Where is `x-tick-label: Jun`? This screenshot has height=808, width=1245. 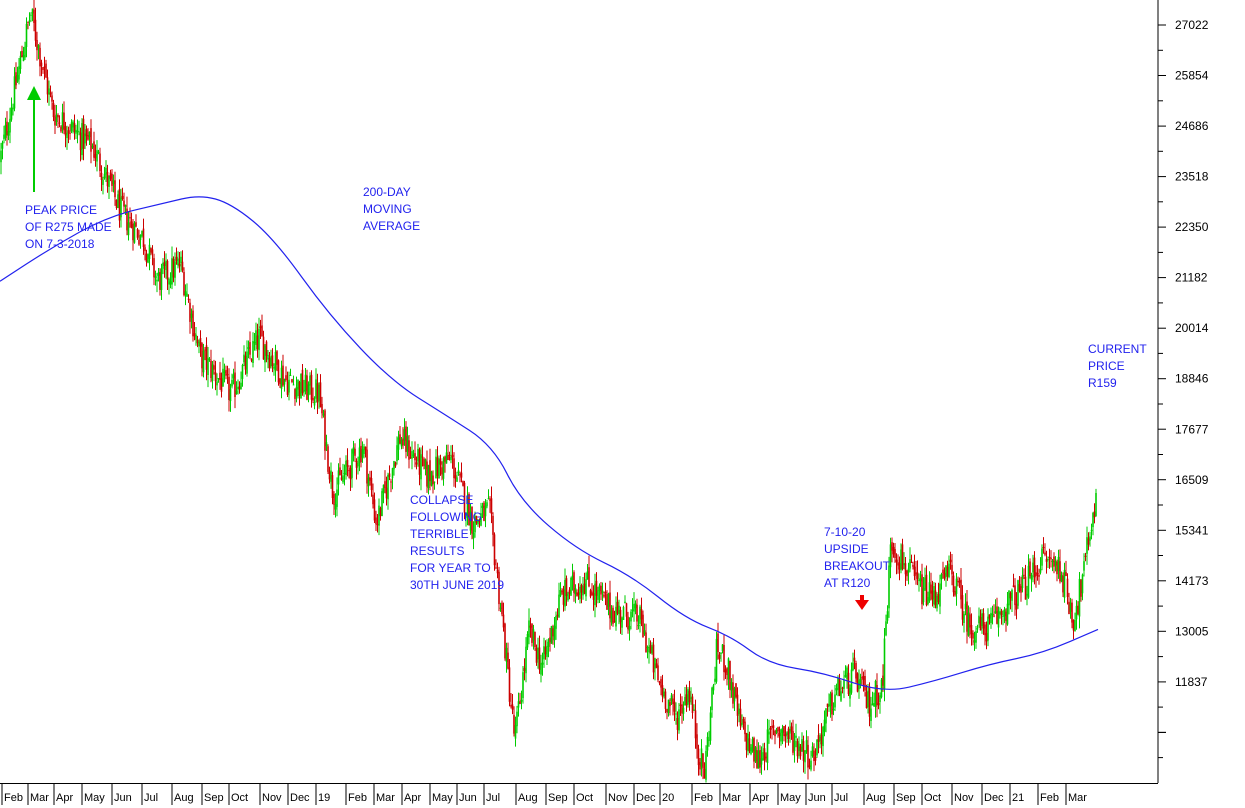
x-tick-label: Jun is located at coordinates (817, 798).